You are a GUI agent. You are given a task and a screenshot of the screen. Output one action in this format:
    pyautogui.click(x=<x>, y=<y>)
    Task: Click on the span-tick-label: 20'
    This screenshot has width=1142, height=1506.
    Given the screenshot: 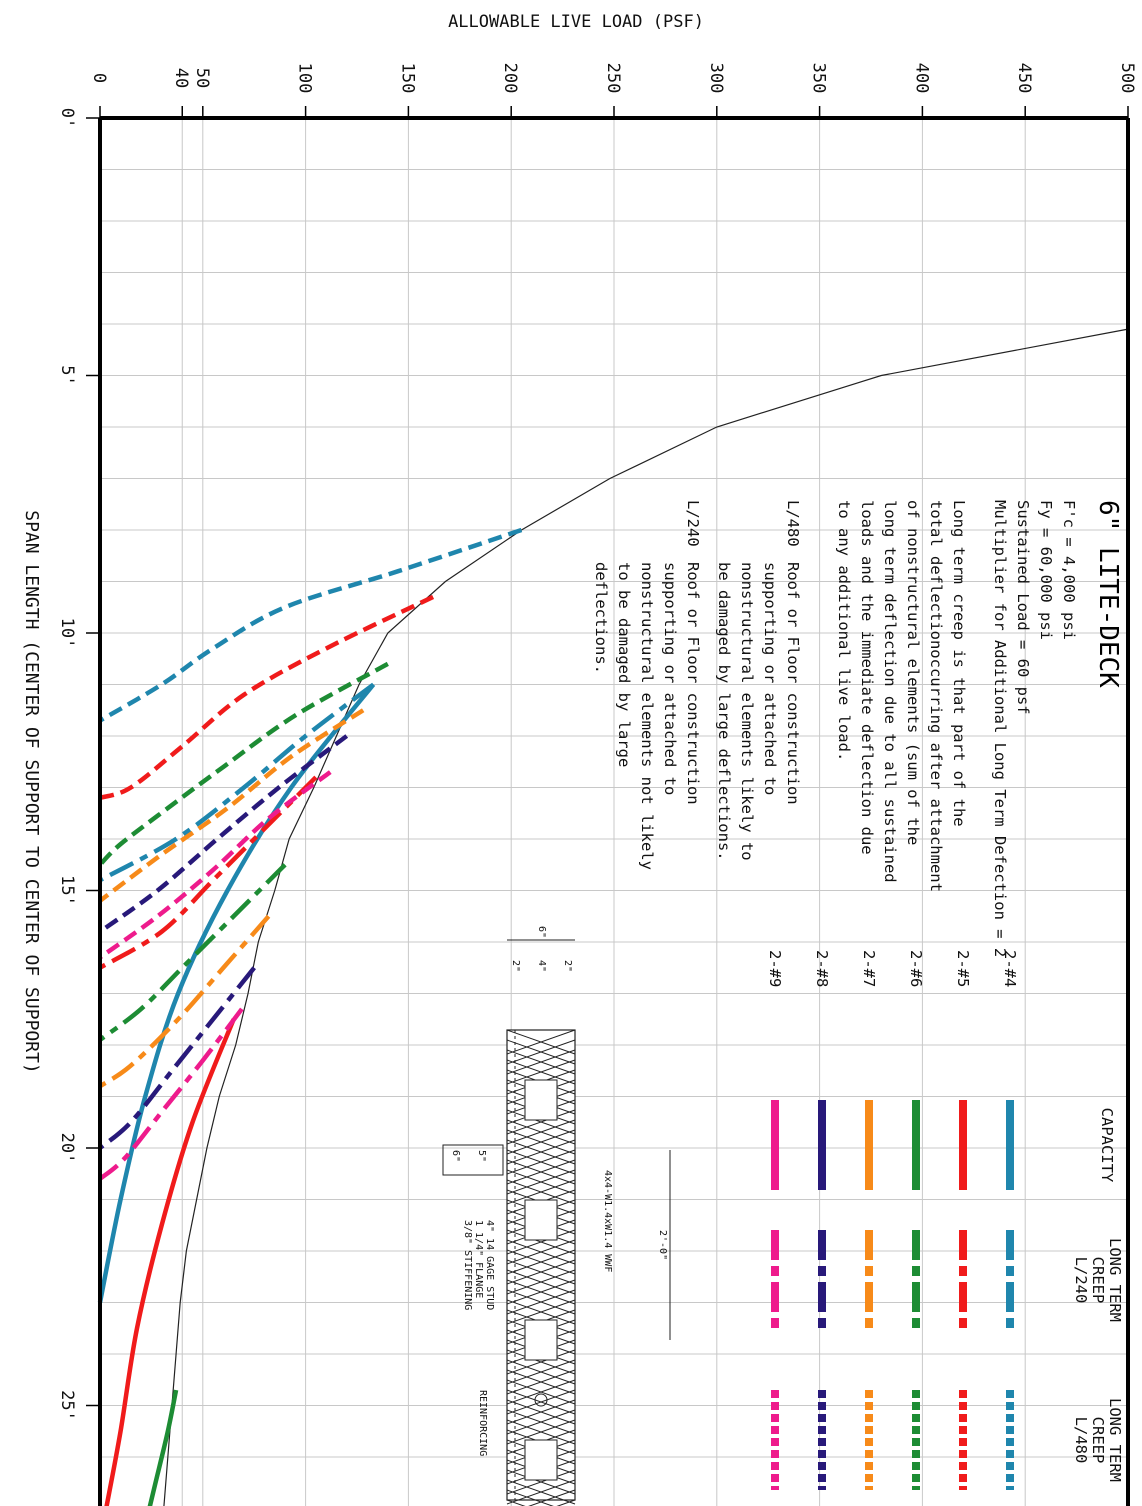 What is the action you would take?
    pyautogui.click(x=67, y=1148)
    